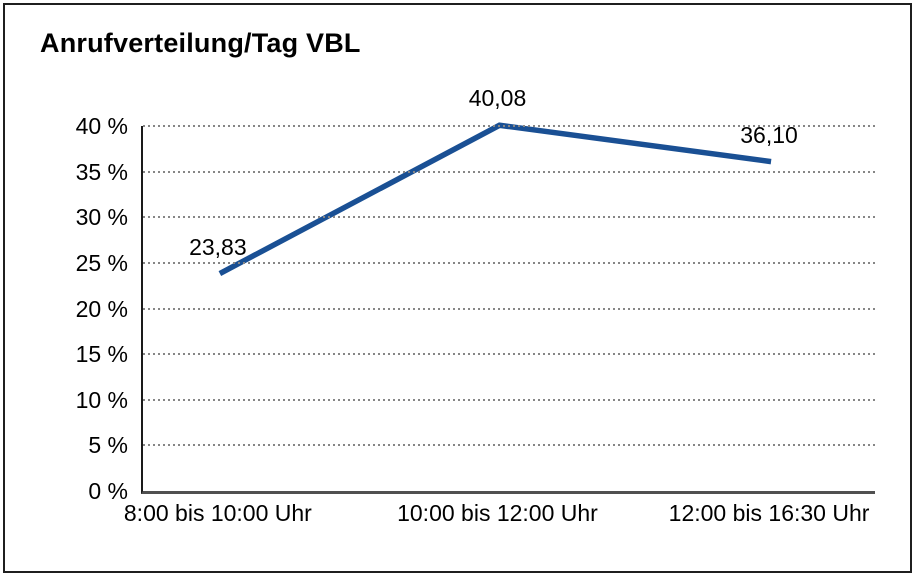  Describe the element at coordinates (108, 445) in the screenshot. I see `y-tick-label: 5 %` at that location.